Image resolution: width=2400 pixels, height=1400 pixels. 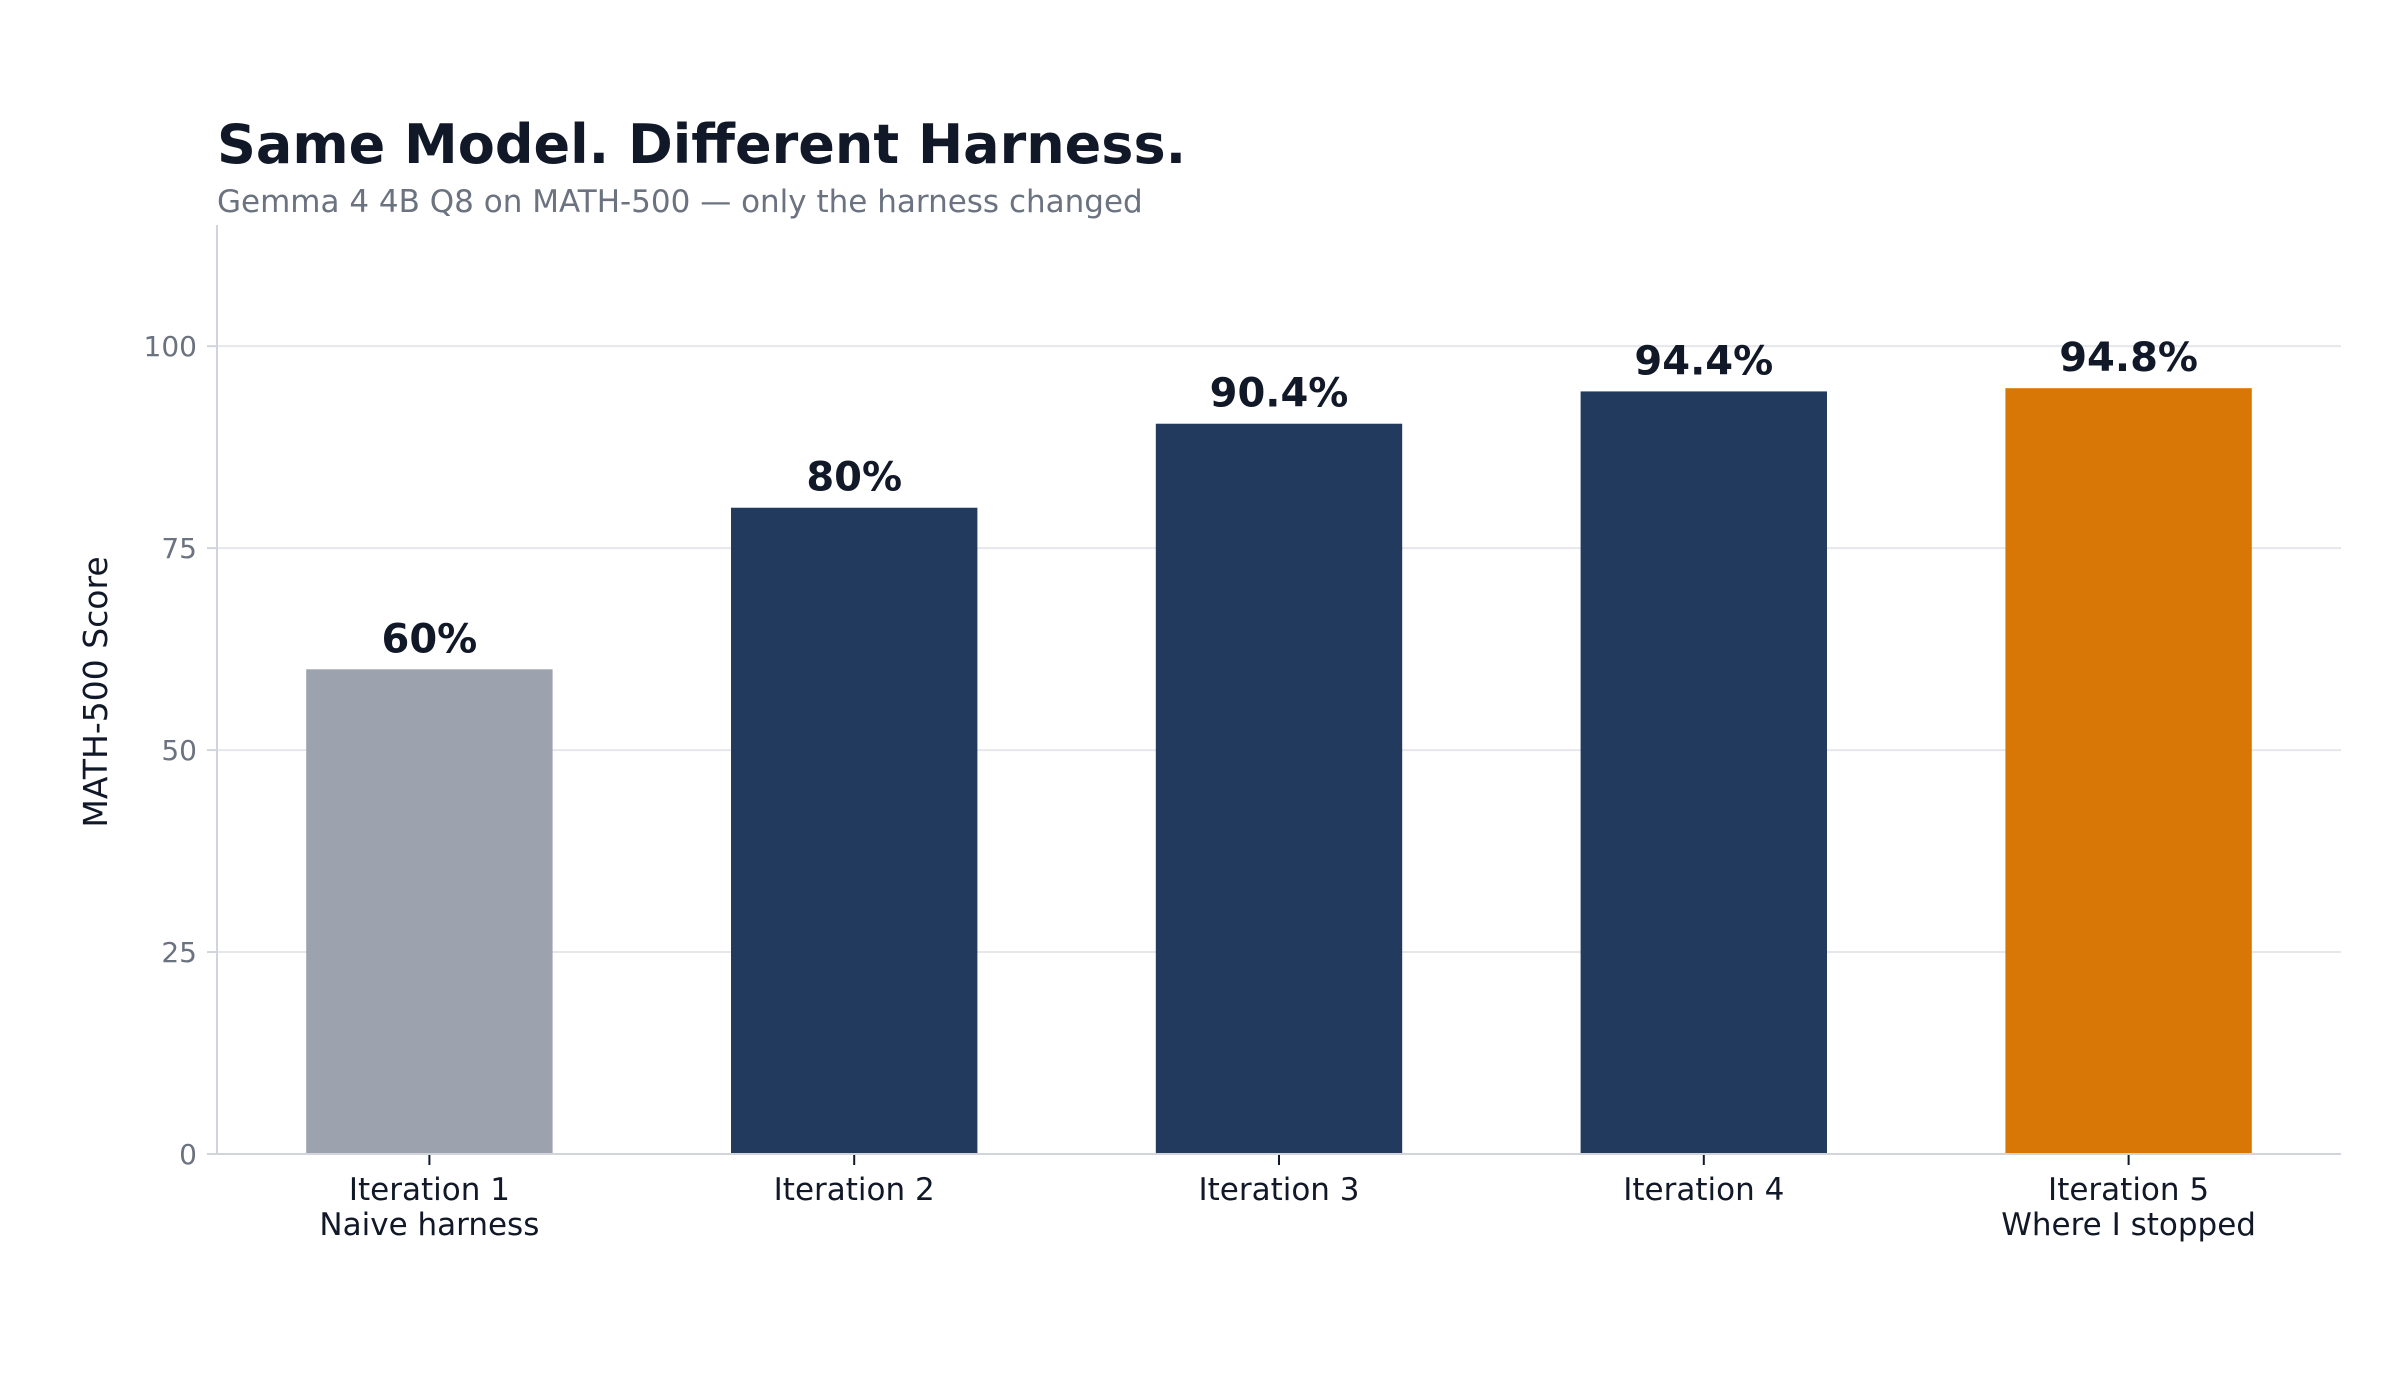 What do you see at coordinates (429, 1225) in the screenshot?
I see `x-tick-label: Naive harness` at bounding box center [429, 1225].